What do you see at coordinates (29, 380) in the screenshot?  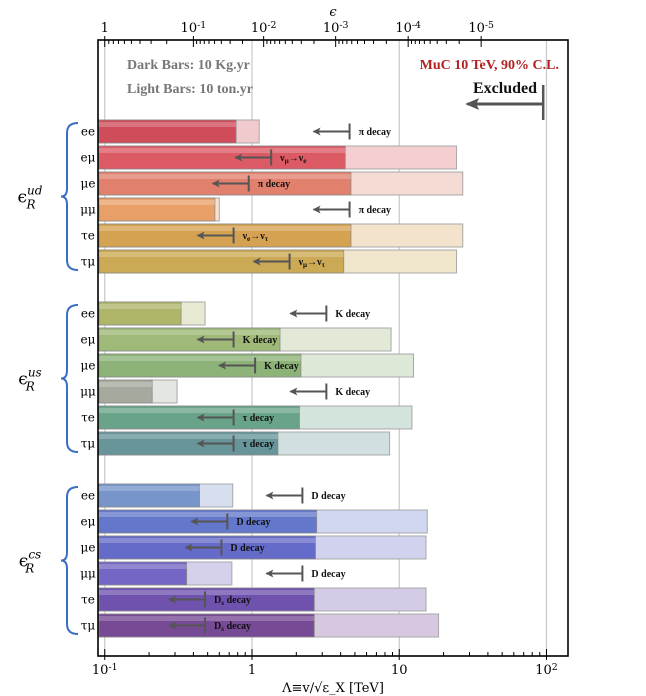 I see `group-label: ϵus R` at bounding box center [29, 380].